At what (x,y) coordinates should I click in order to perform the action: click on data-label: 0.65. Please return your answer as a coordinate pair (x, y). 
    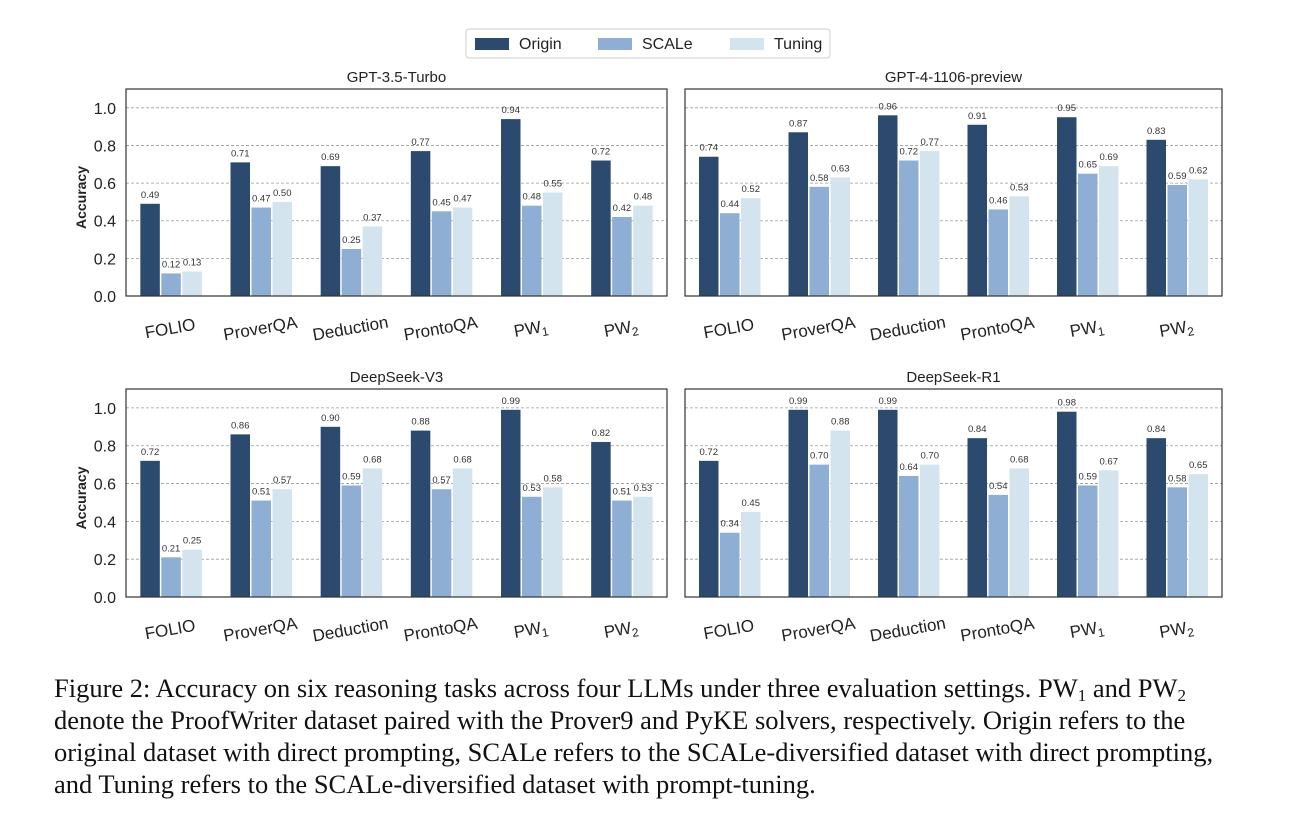
    Looking at the image, I should click on (1088, 165).